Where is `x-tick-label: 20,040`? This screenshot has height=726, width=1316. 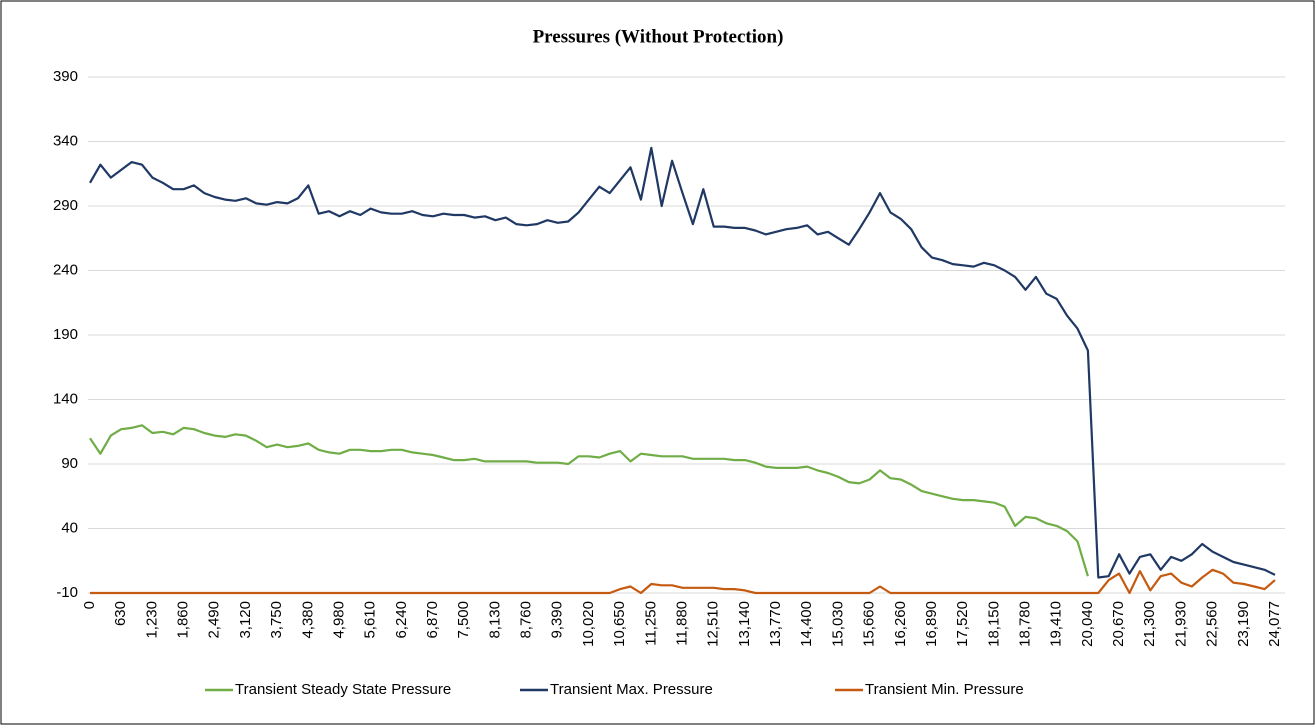
x-tick-label: 20,040 is located at coordinates (1087, 624).